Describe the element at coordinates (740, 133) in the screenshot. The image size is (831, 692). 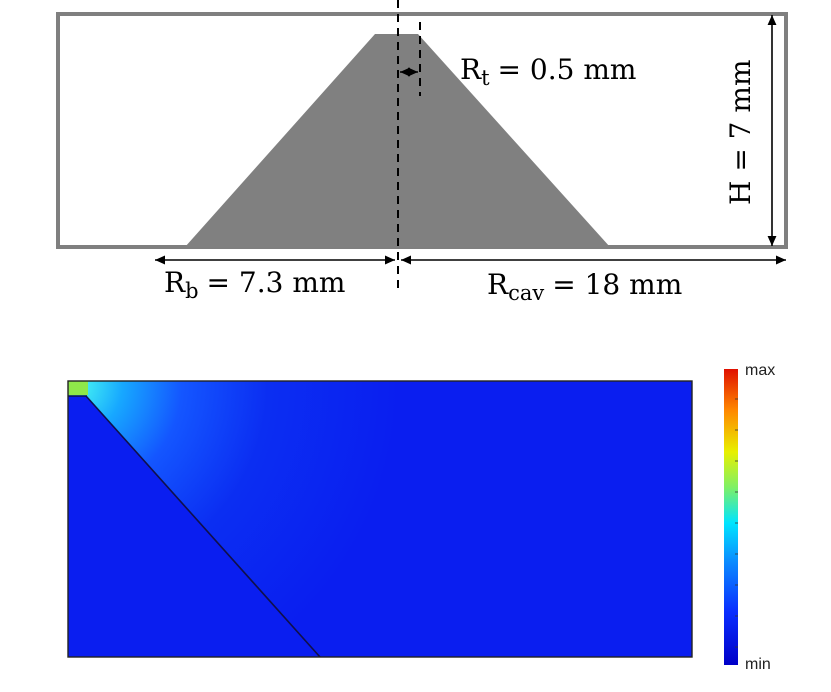
I see `height-label: H = 7 mm` at that location.